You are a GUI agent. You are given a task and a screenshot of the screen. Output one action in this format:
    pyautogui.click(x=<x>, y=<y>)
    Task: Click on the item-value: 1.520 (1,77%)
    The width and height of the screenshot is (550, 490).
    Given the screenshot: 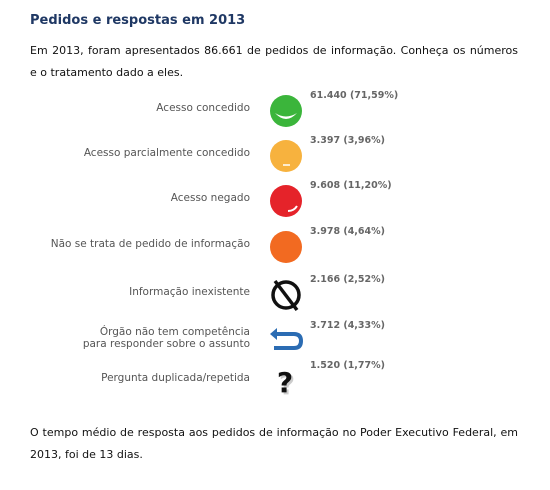 What is the action you would take?
    pyautogui.click(x=347, y=365)
    